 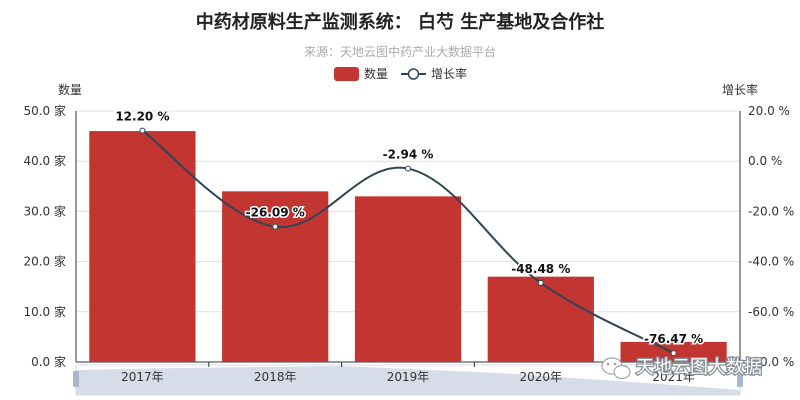 What do you see at coordinates (44, 210) in the screenshot?
I see `y-tick-label: 30.0 家` at bounding box center [44, 210].